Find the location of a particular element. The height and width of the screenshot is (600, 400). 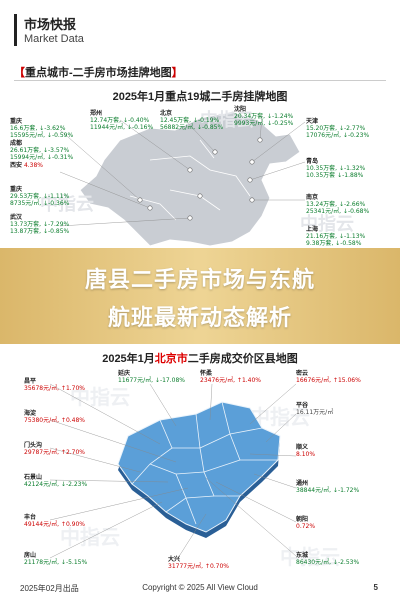

watermark-7: 中指云 is located at coordinates (310, 557).